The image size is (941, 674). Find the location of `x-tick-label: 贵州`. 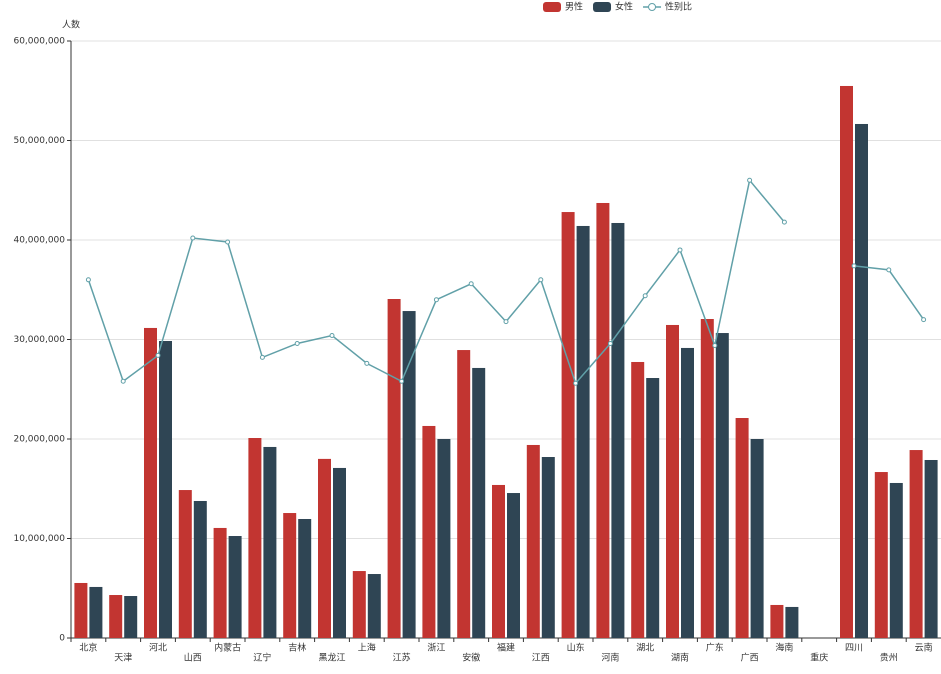

x-tick-label: 贵州 is located at coordinates (889, 658).